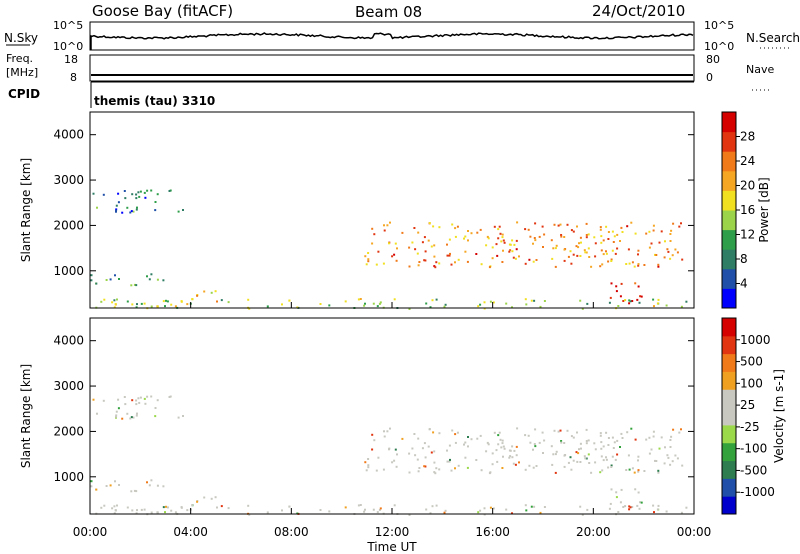 This screenshot has width=800, height=554. What do you see at coordinates (729, 259) in the screenshot?
I see `colorbar-swatch` at bounding box center [729, 259].